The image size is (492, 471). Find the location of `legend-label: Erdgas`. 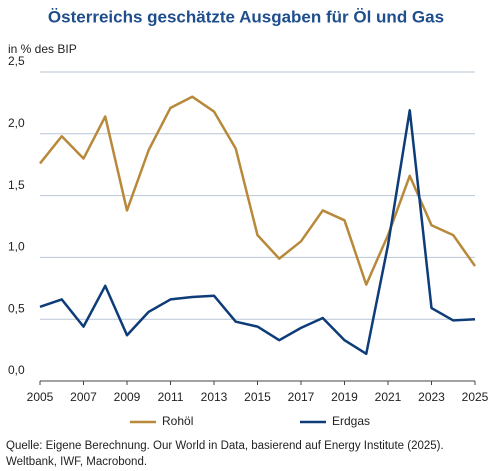

legend-label: Erdgas is located at coordinates (351, 421).